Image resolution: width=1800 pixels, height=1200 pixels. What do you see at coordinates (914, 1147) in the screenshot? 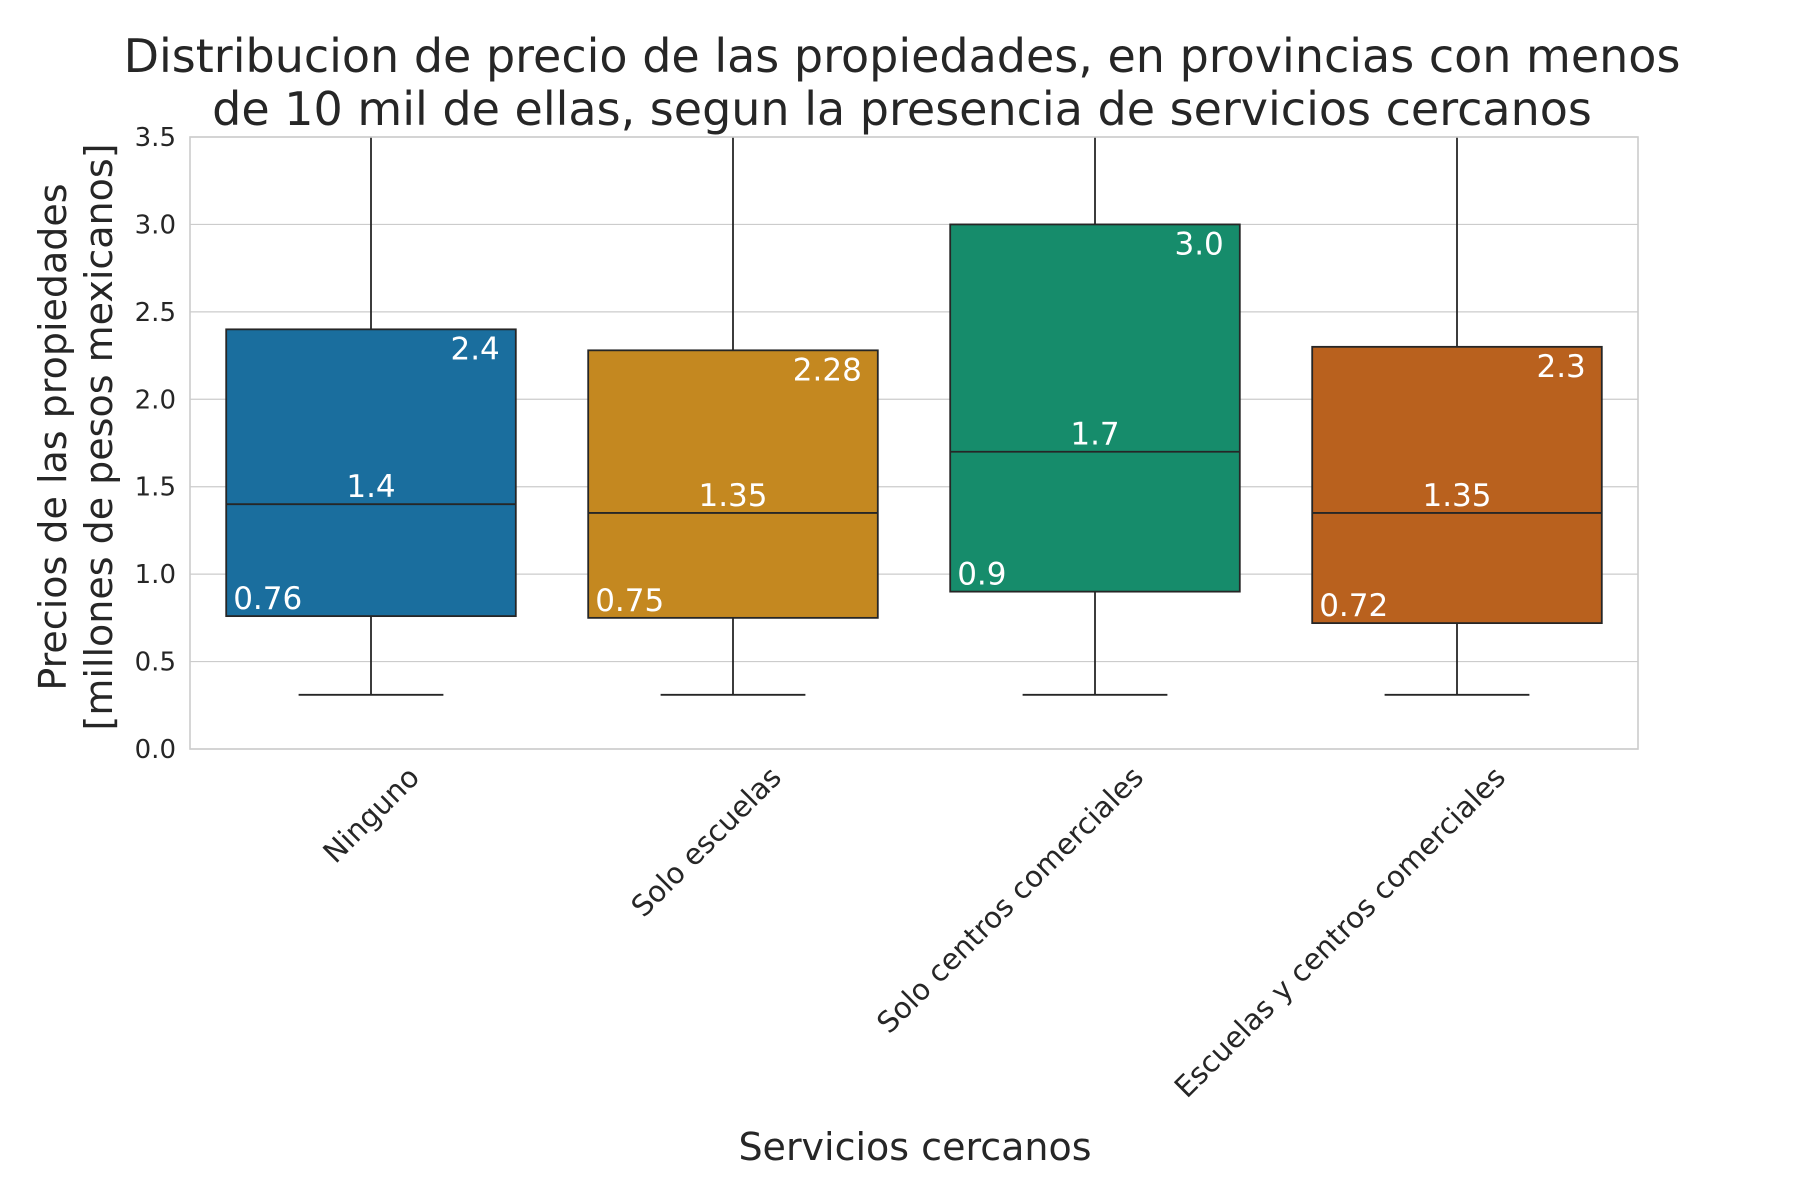
I see `x-axis-label: Servicios cercanos` at bounding box center [914, 1147].